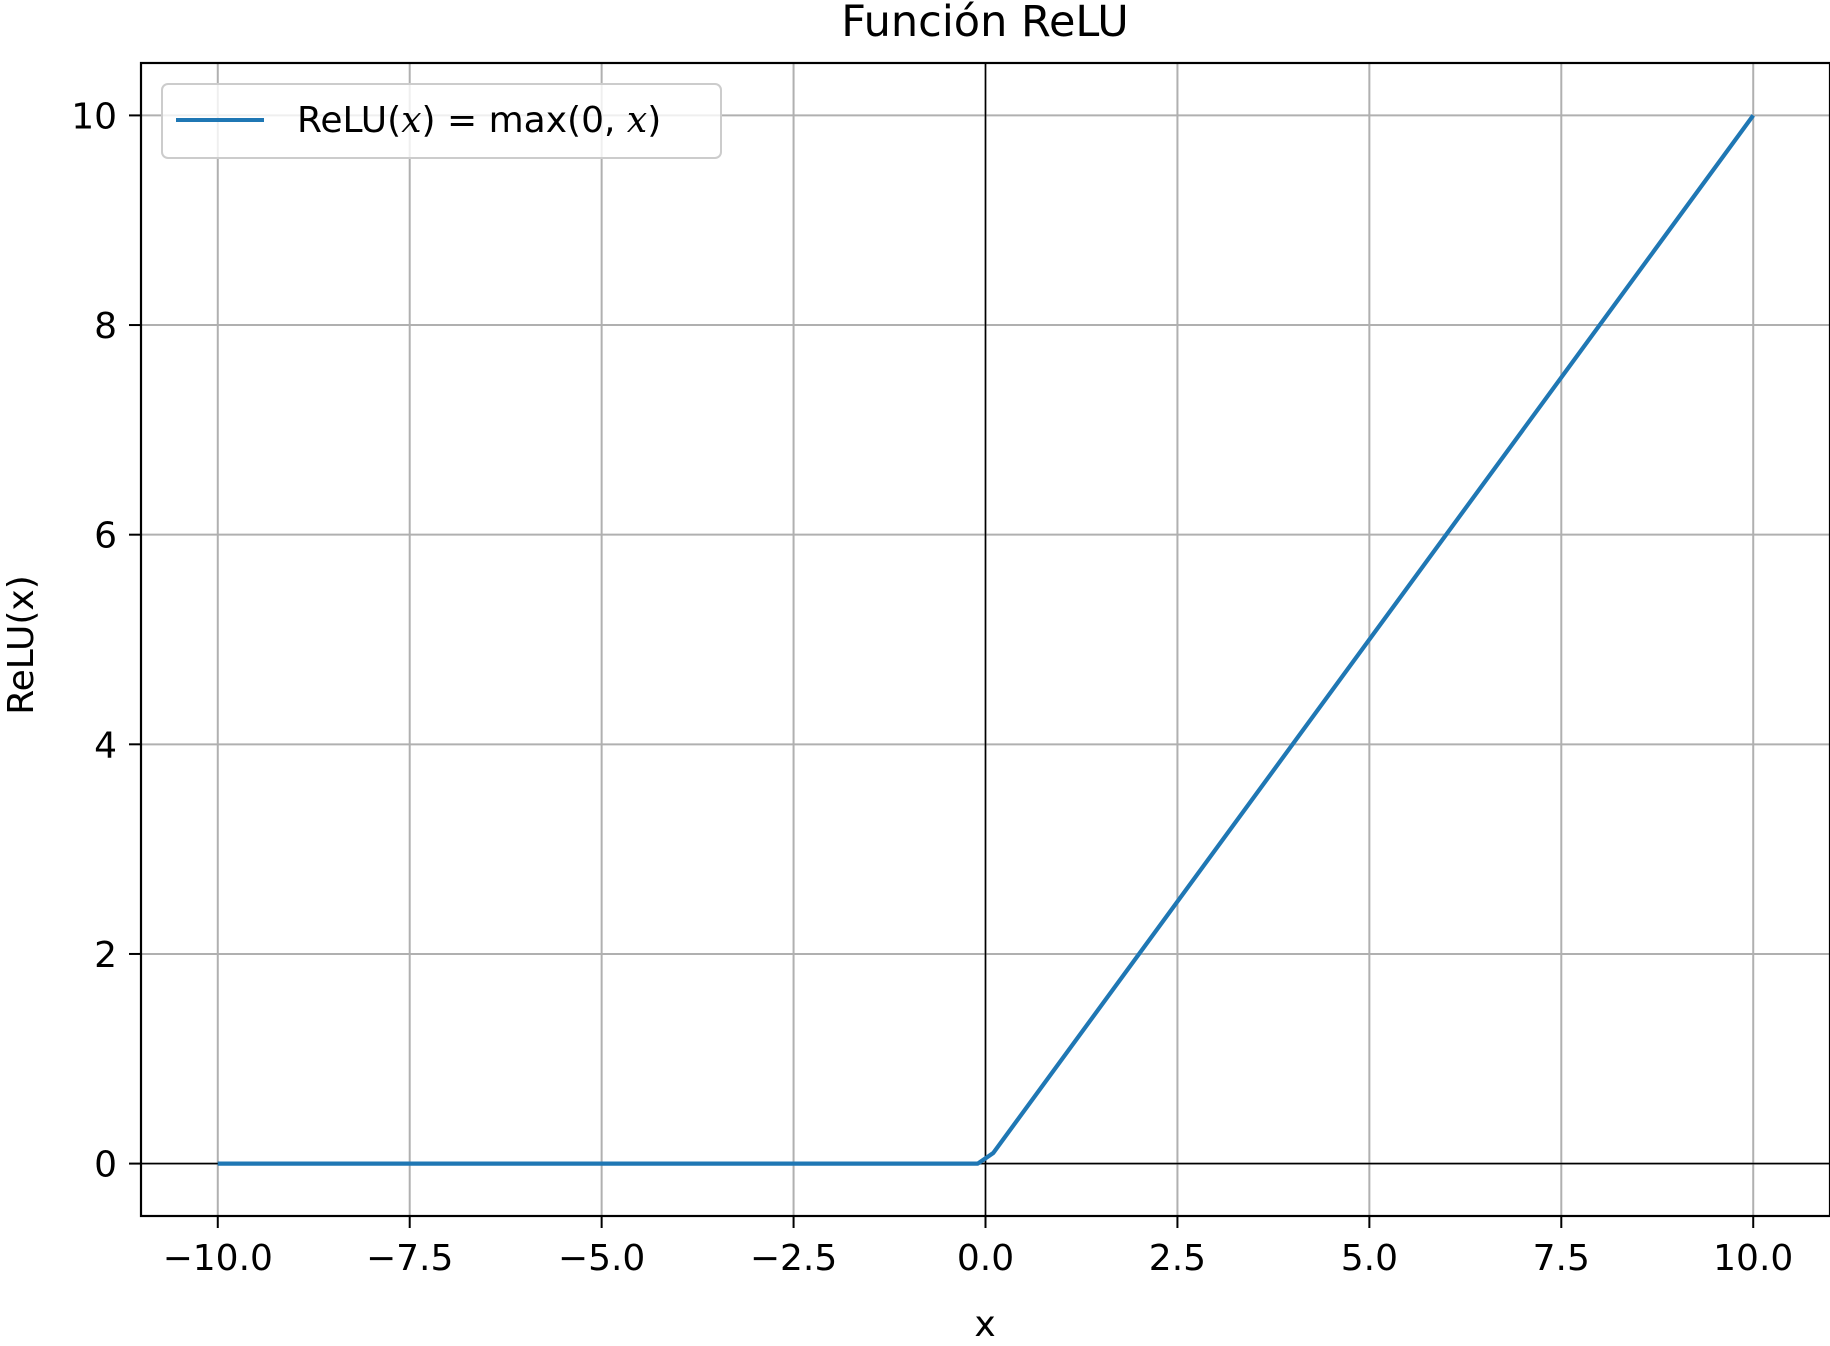 The image size is (1830, 1346). I want to click on y-tick-label: 8, so click(105, 326).